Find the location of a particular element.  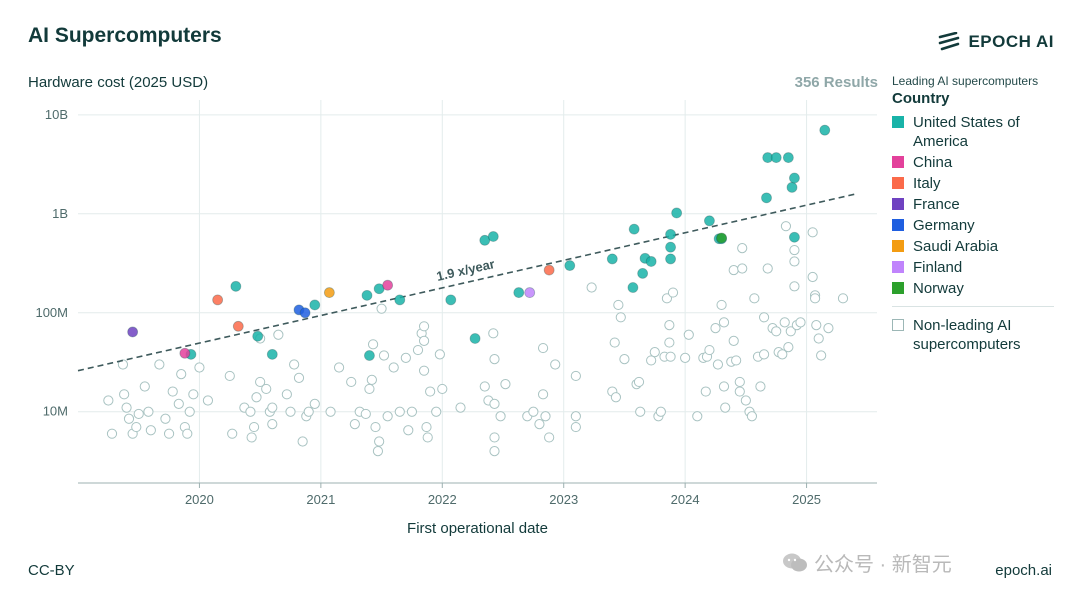

x-tick-label: 2025 is located at coordinates (806, 499).